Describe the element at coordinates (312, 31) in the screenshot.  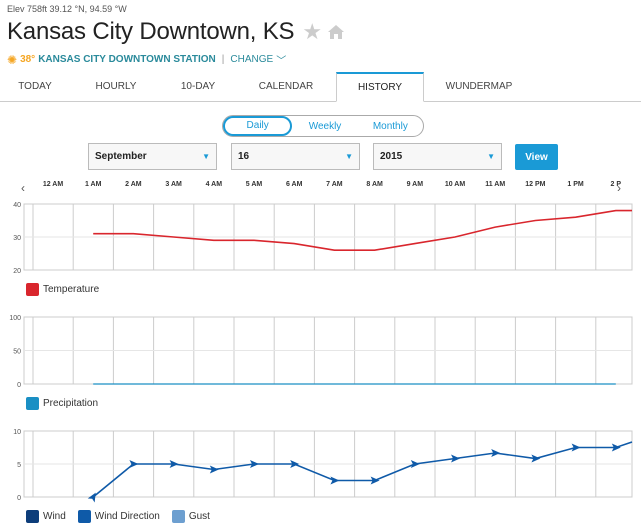
I see `star-icon: ★` at that location.